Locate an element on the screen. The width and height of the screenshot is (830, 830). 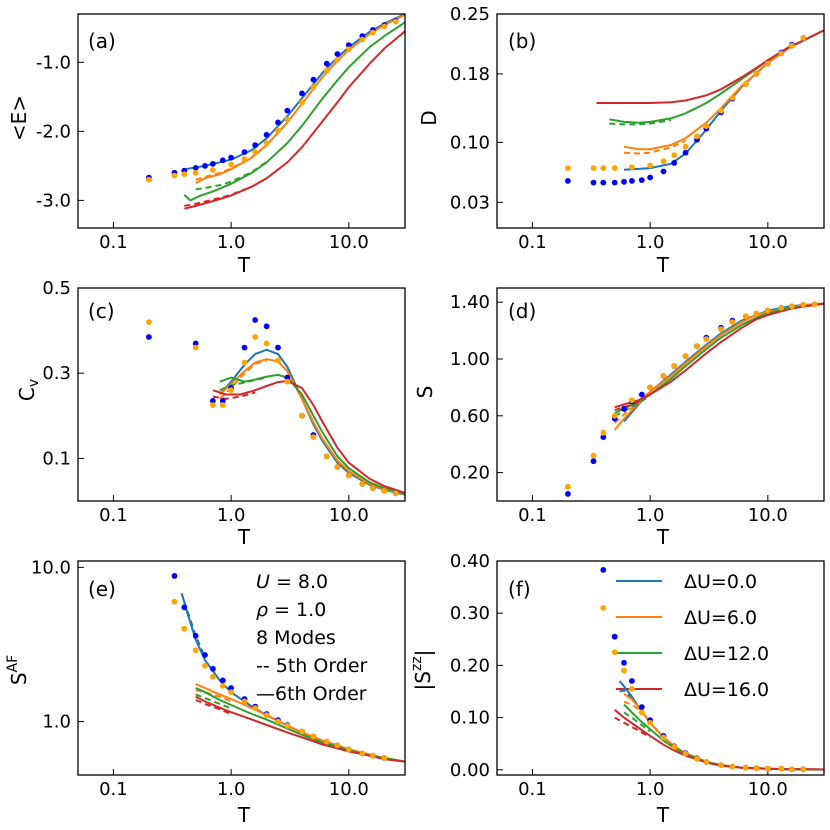
series-line-du0-0-5th is located at coordinates (626, 694).